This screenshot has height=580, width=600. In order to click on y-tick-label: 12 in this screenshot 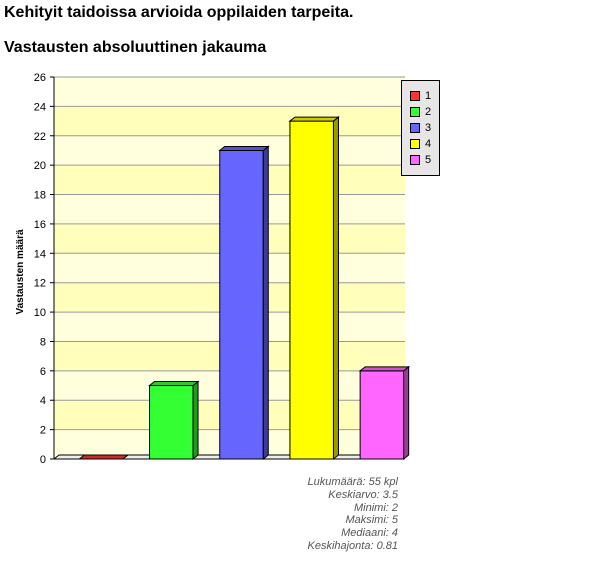, I will do `click(40, 284)`.